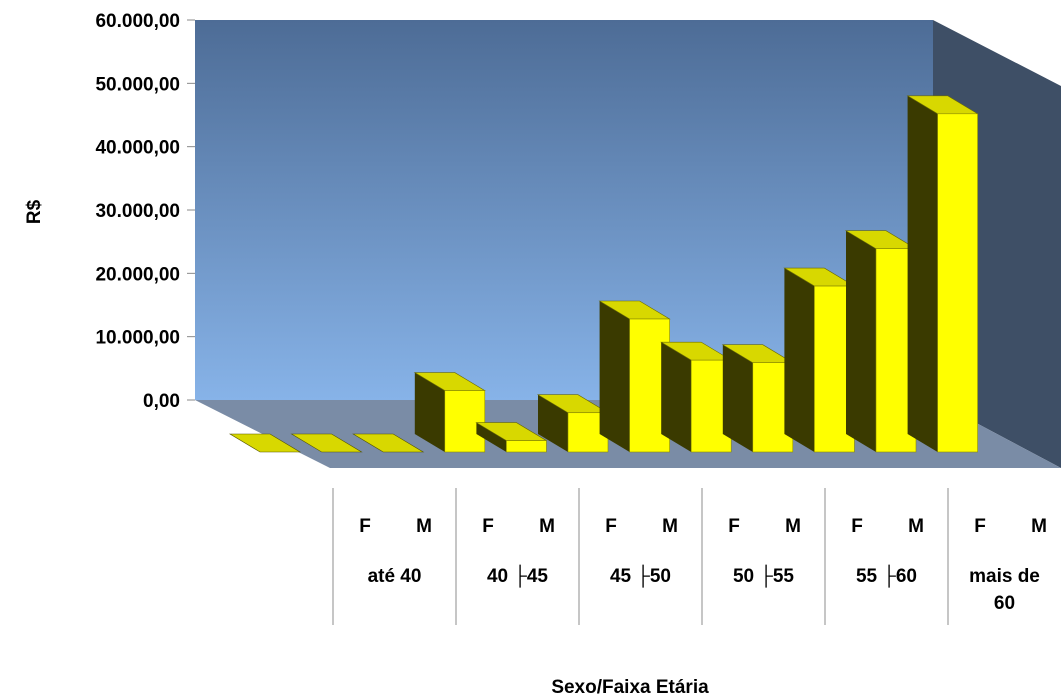 This screenshot has height=699, width=1061. Describe the element at coordinates (137, 21) in the screenshot. I see `y-tick-label: 60.000,00` at that location.